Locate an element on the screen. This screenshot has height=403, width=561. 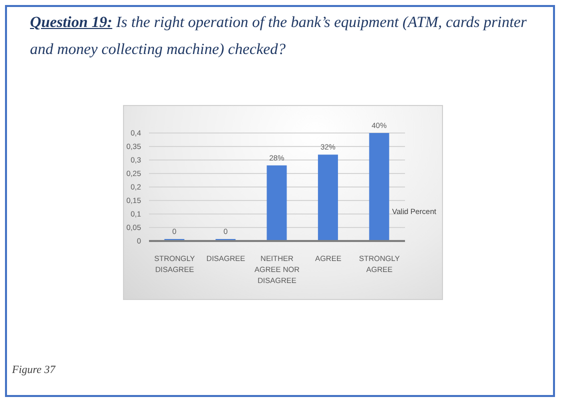
caption: Figure 37 is located at coordinates (34, 370).